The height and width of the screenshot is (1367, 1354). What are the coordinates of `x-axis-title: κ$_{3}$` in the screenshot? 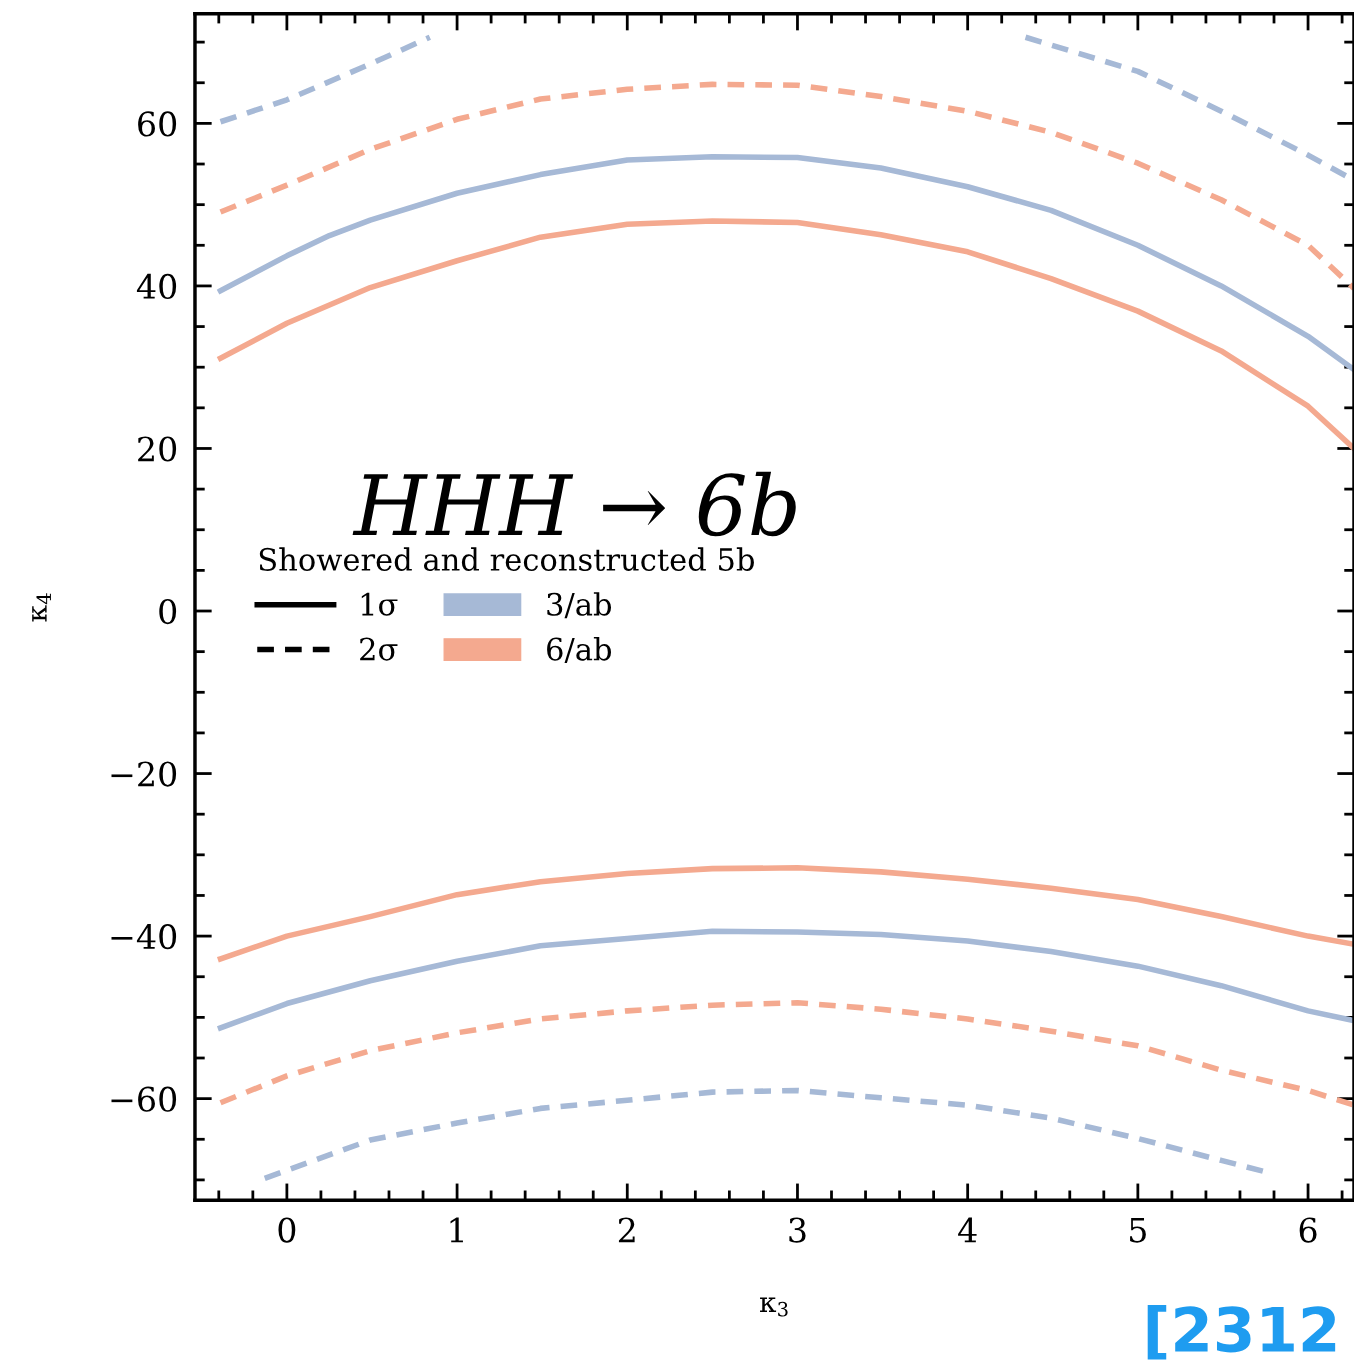 It's located at (774, 1307).